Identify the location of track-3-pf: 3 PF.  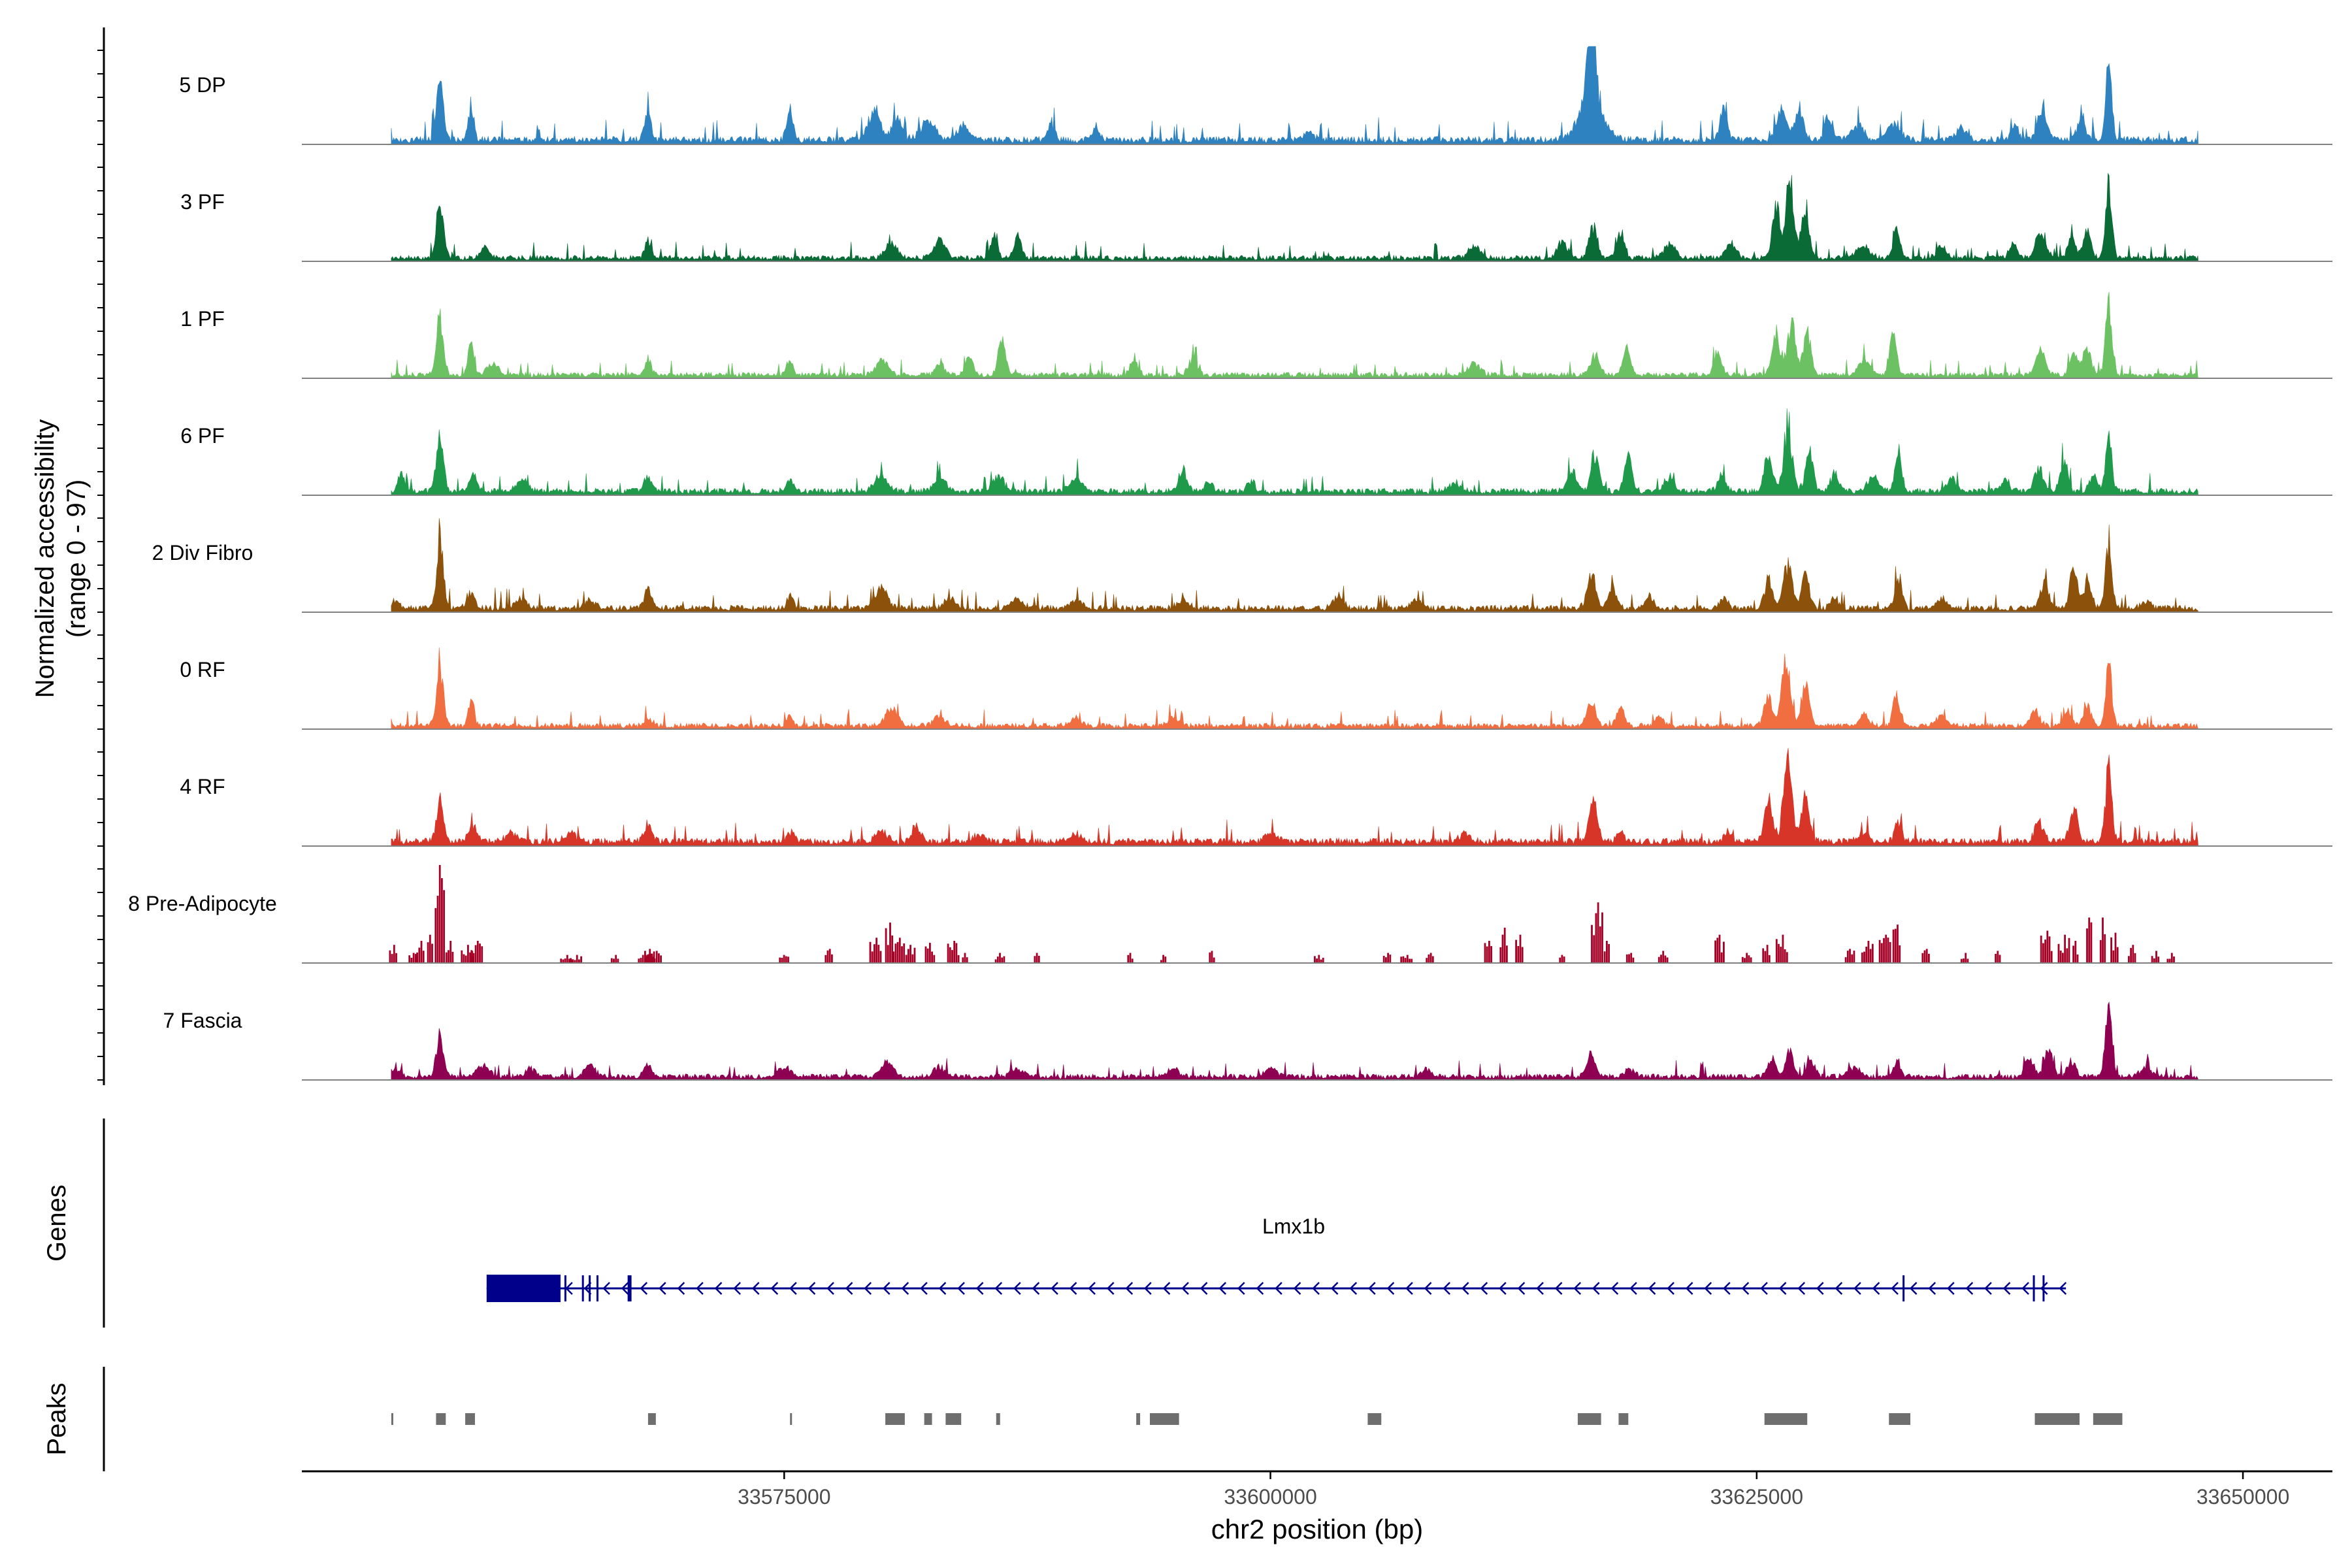
(1256, 217).